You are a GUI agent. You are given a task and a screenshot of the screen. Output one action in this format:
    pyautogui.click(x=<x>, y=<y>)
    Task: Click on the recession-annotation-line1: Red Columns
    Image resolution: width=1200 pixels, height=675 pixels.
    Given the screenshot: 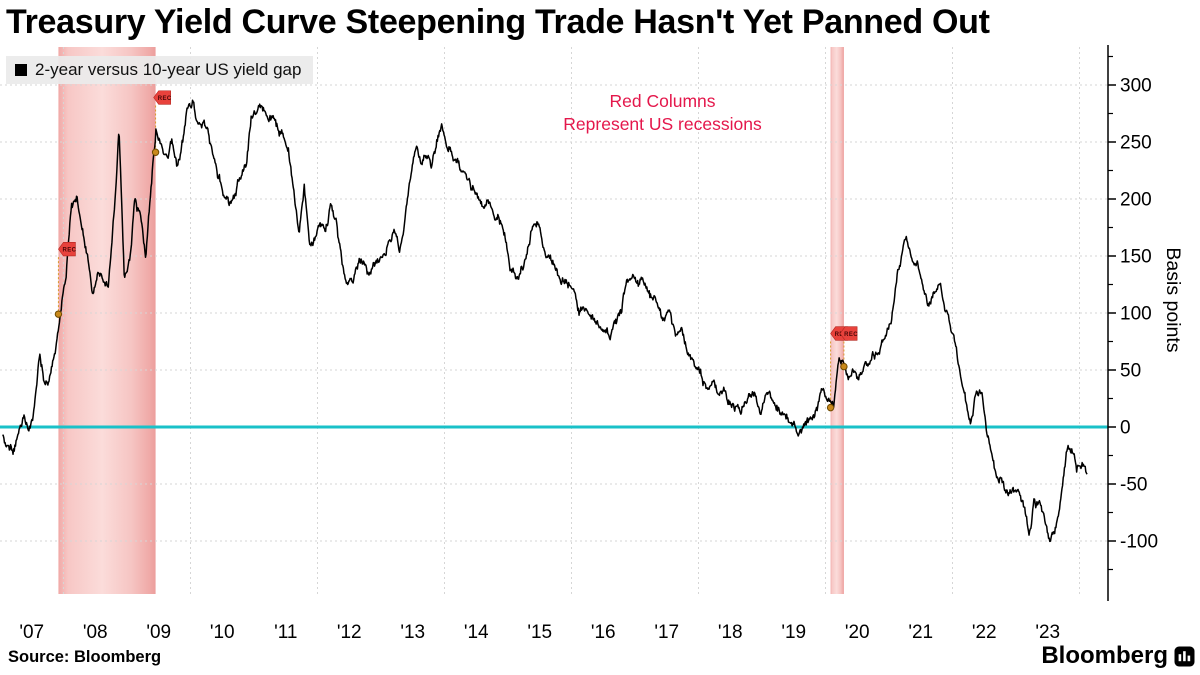 What is the action you would take?
    pyautogui.click(x=662, y=101)
    